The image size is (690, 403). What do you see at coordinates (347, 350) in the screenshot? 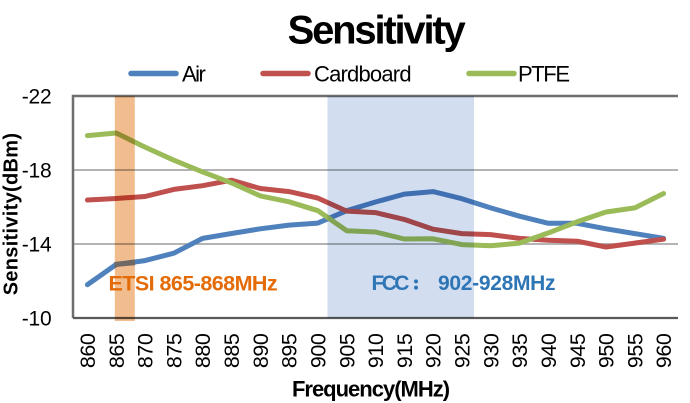
I see `svg-text: 905` at bounding box center [347, 350].